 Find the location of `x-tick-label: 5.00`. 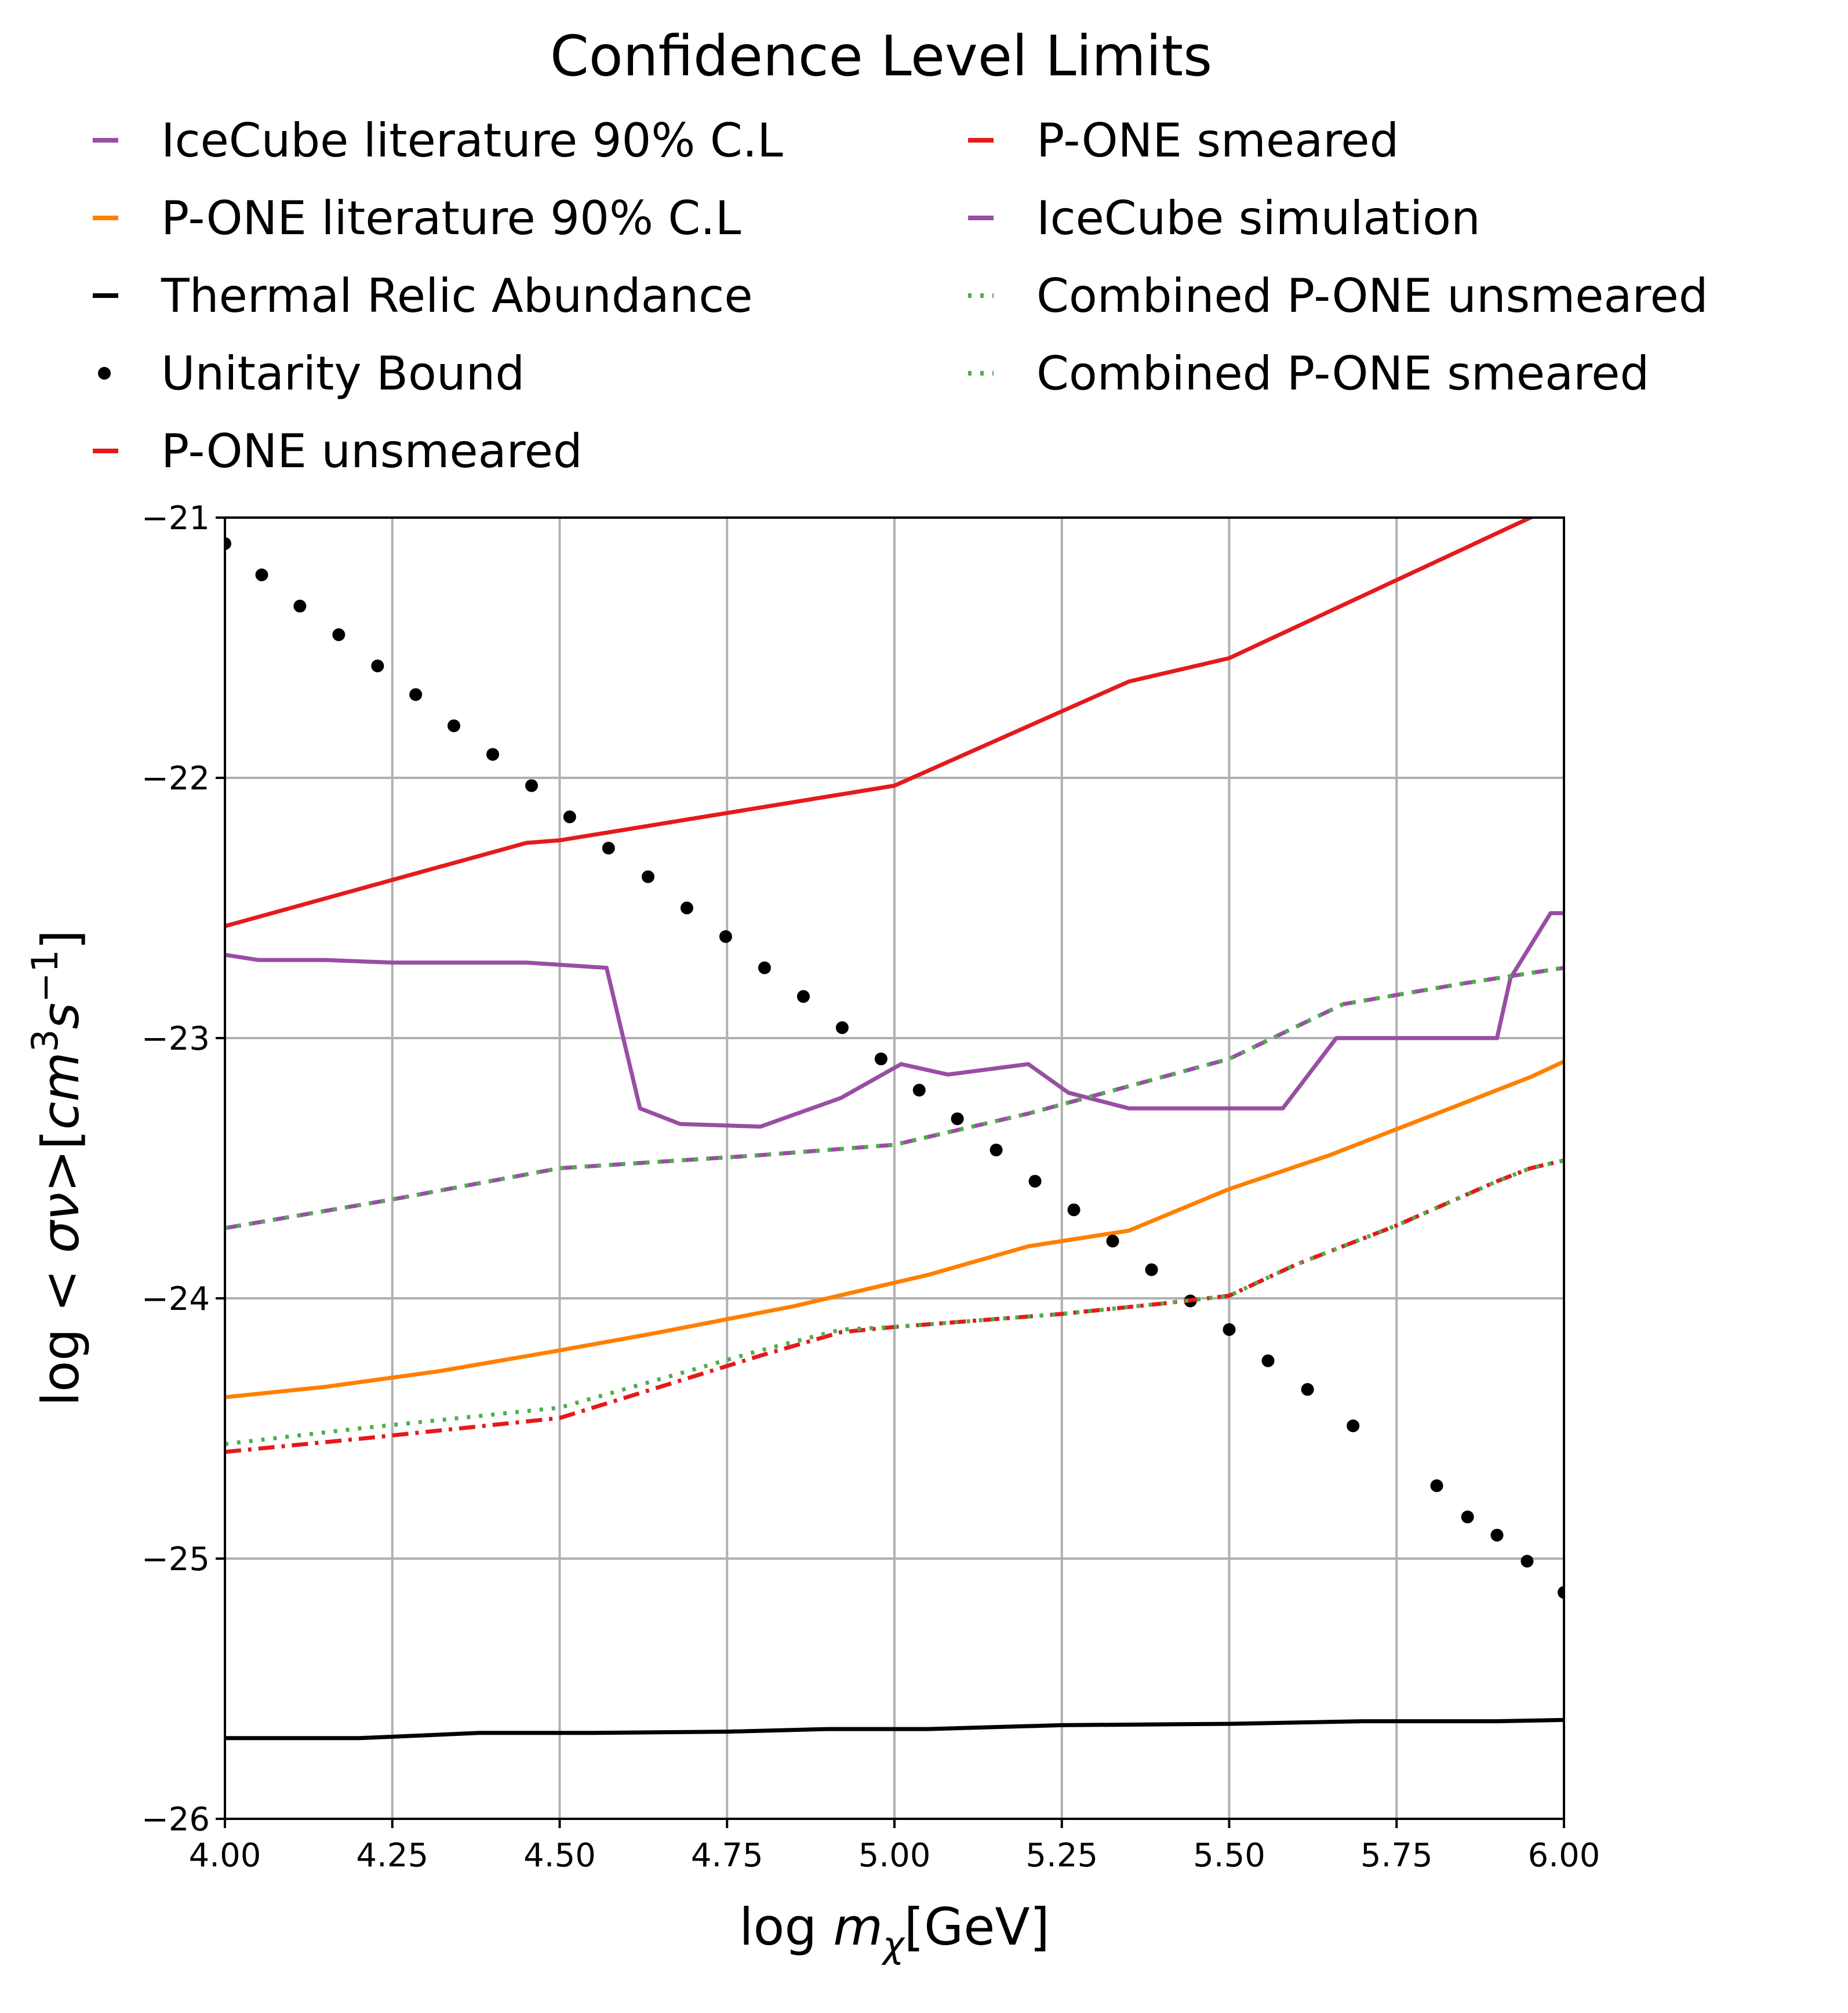

x-tick-label: 5.00 is located at coordinates (894, 1855).